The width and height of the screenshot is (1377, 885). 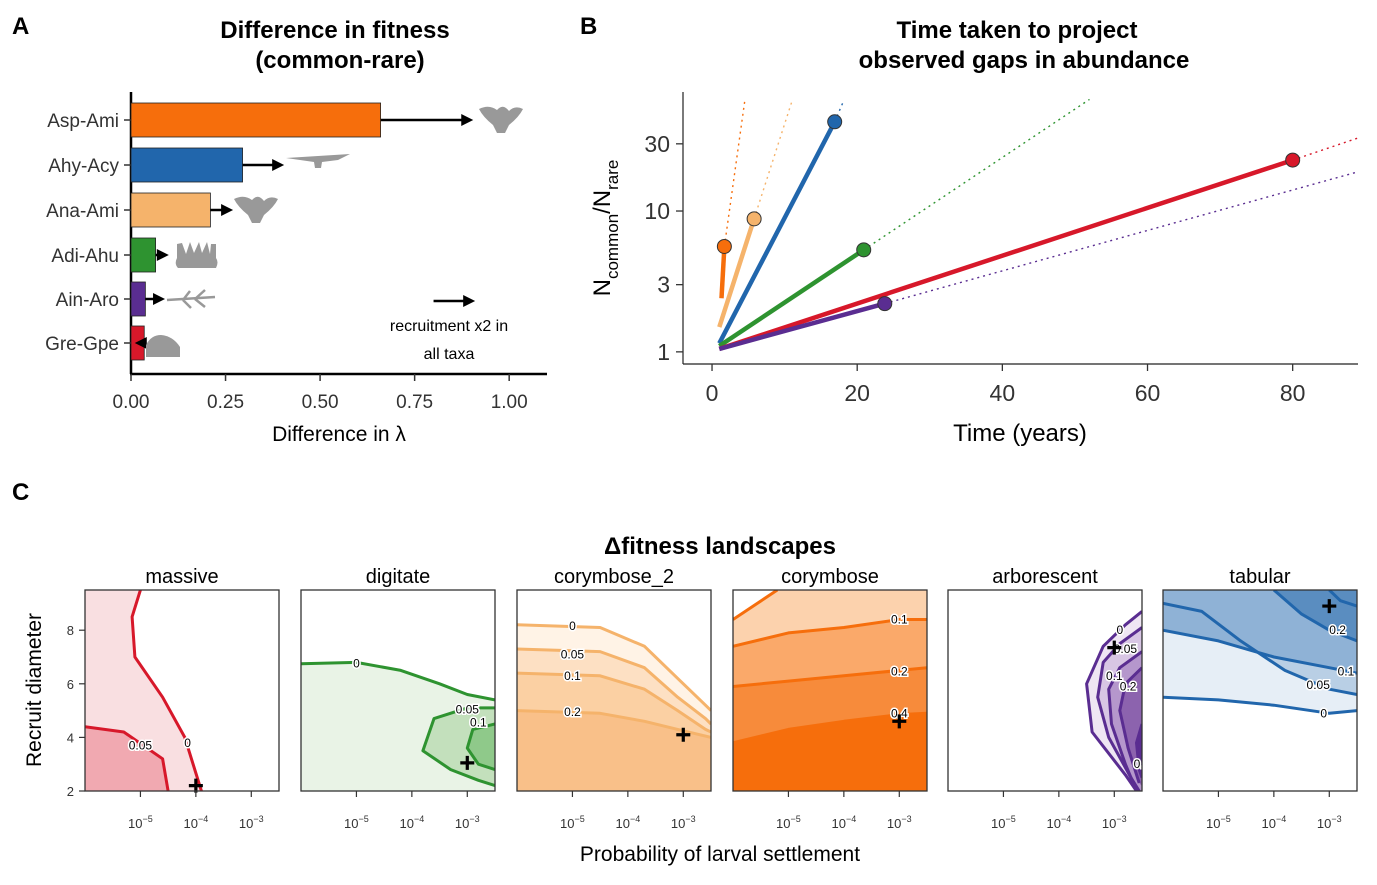 What do you see at coordinates (449, 354) in the screenshot?
I see `panel-a-legend-text: all taxa` at bounding box center [449, 354].